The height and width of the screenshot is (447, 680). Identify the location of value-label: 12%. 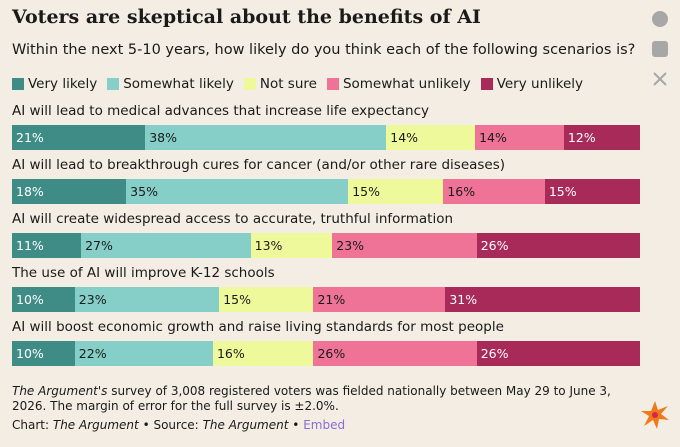
(581, 137).